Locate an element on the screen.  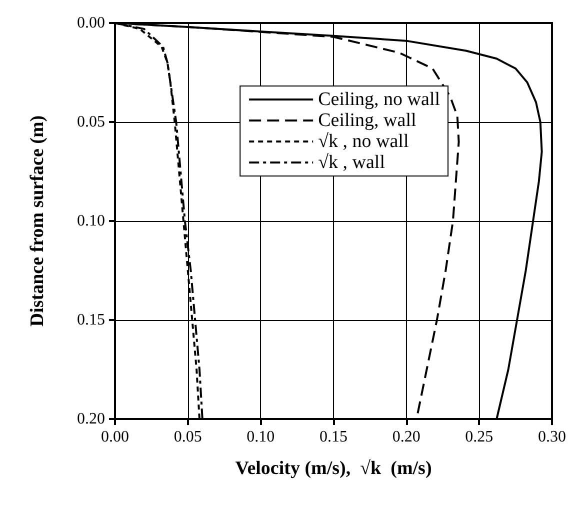
y-tick-label: 0.10 is located at coordinates (91, 221).